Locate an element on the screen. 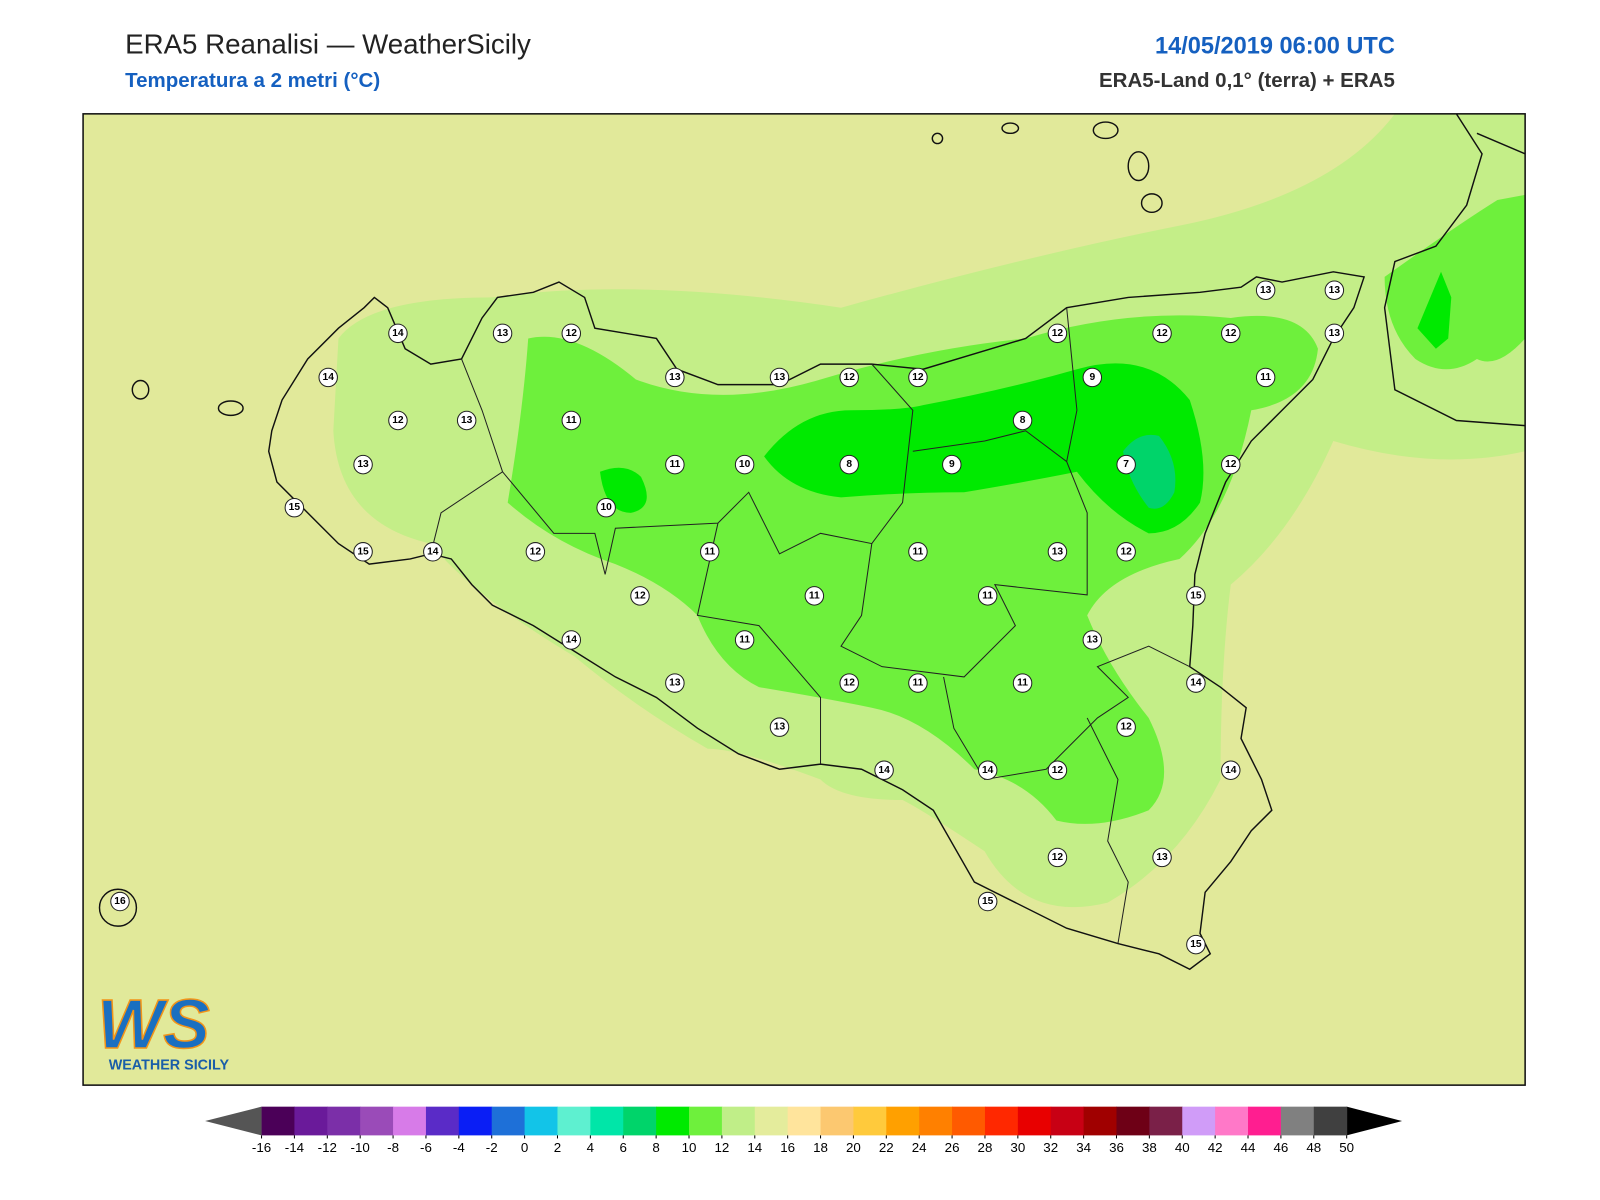 The height and width of the screenshot is (1200, 1600). station-value: 9 is located at coordinates (952, 464).